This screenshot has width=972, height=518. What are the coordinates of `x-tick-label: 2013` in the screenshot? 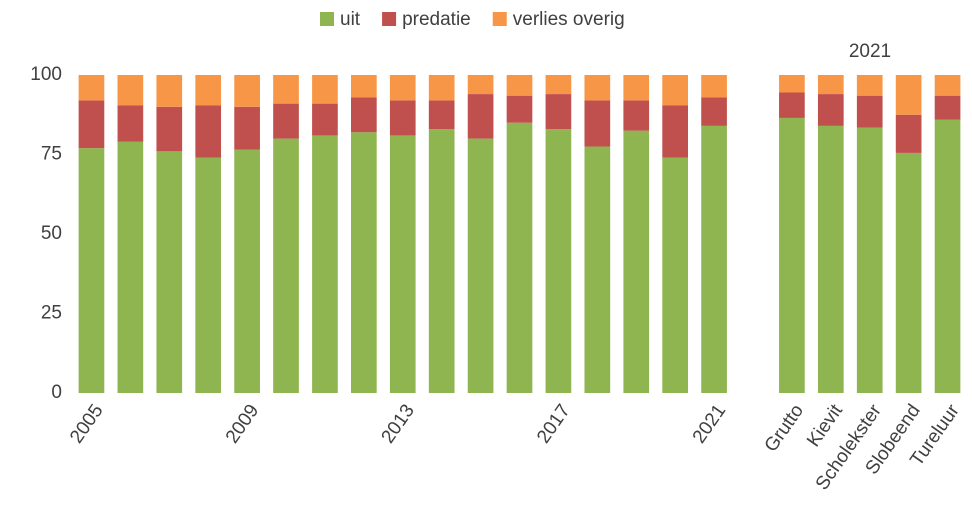 It's located at (398, 424).